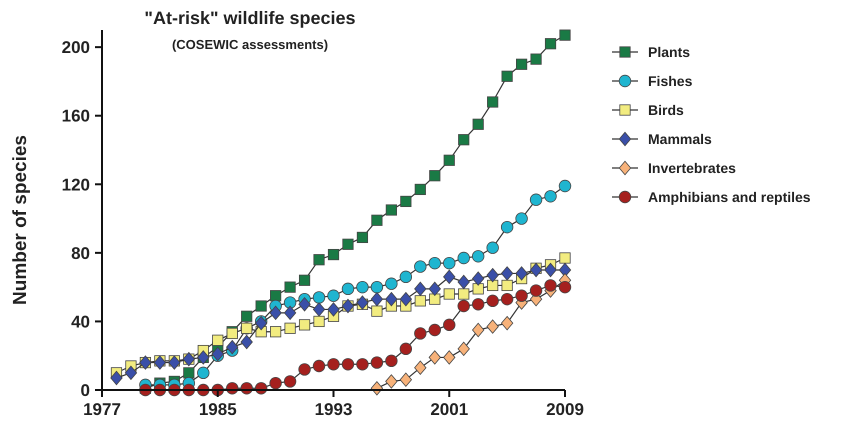 This screenshot has width=866, height=429. What do you see at coordinates (102, 409) in the screenshot?
I see `x-tick-label: 1977` at bounding box center [102, 409].